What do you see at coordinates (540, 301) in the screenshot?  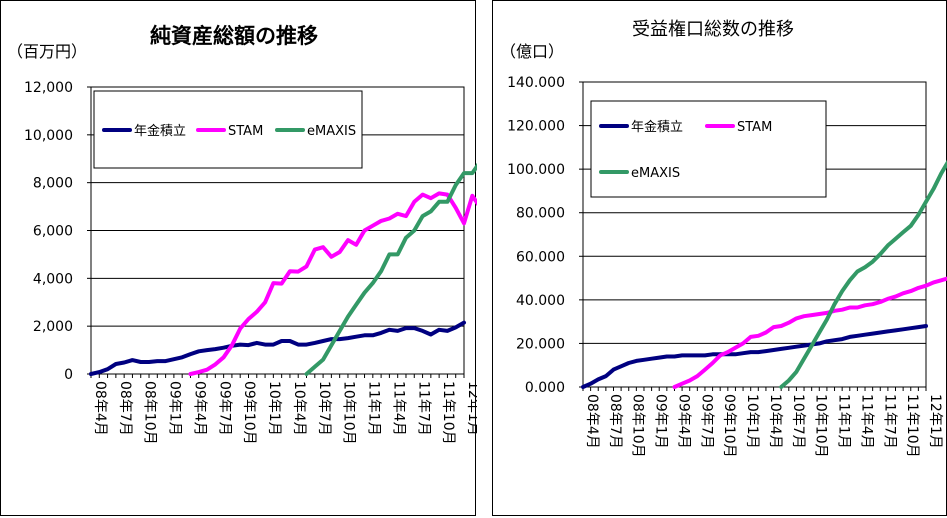 I see `y-tick-label: 40.000` at bounding box center [540, 301].